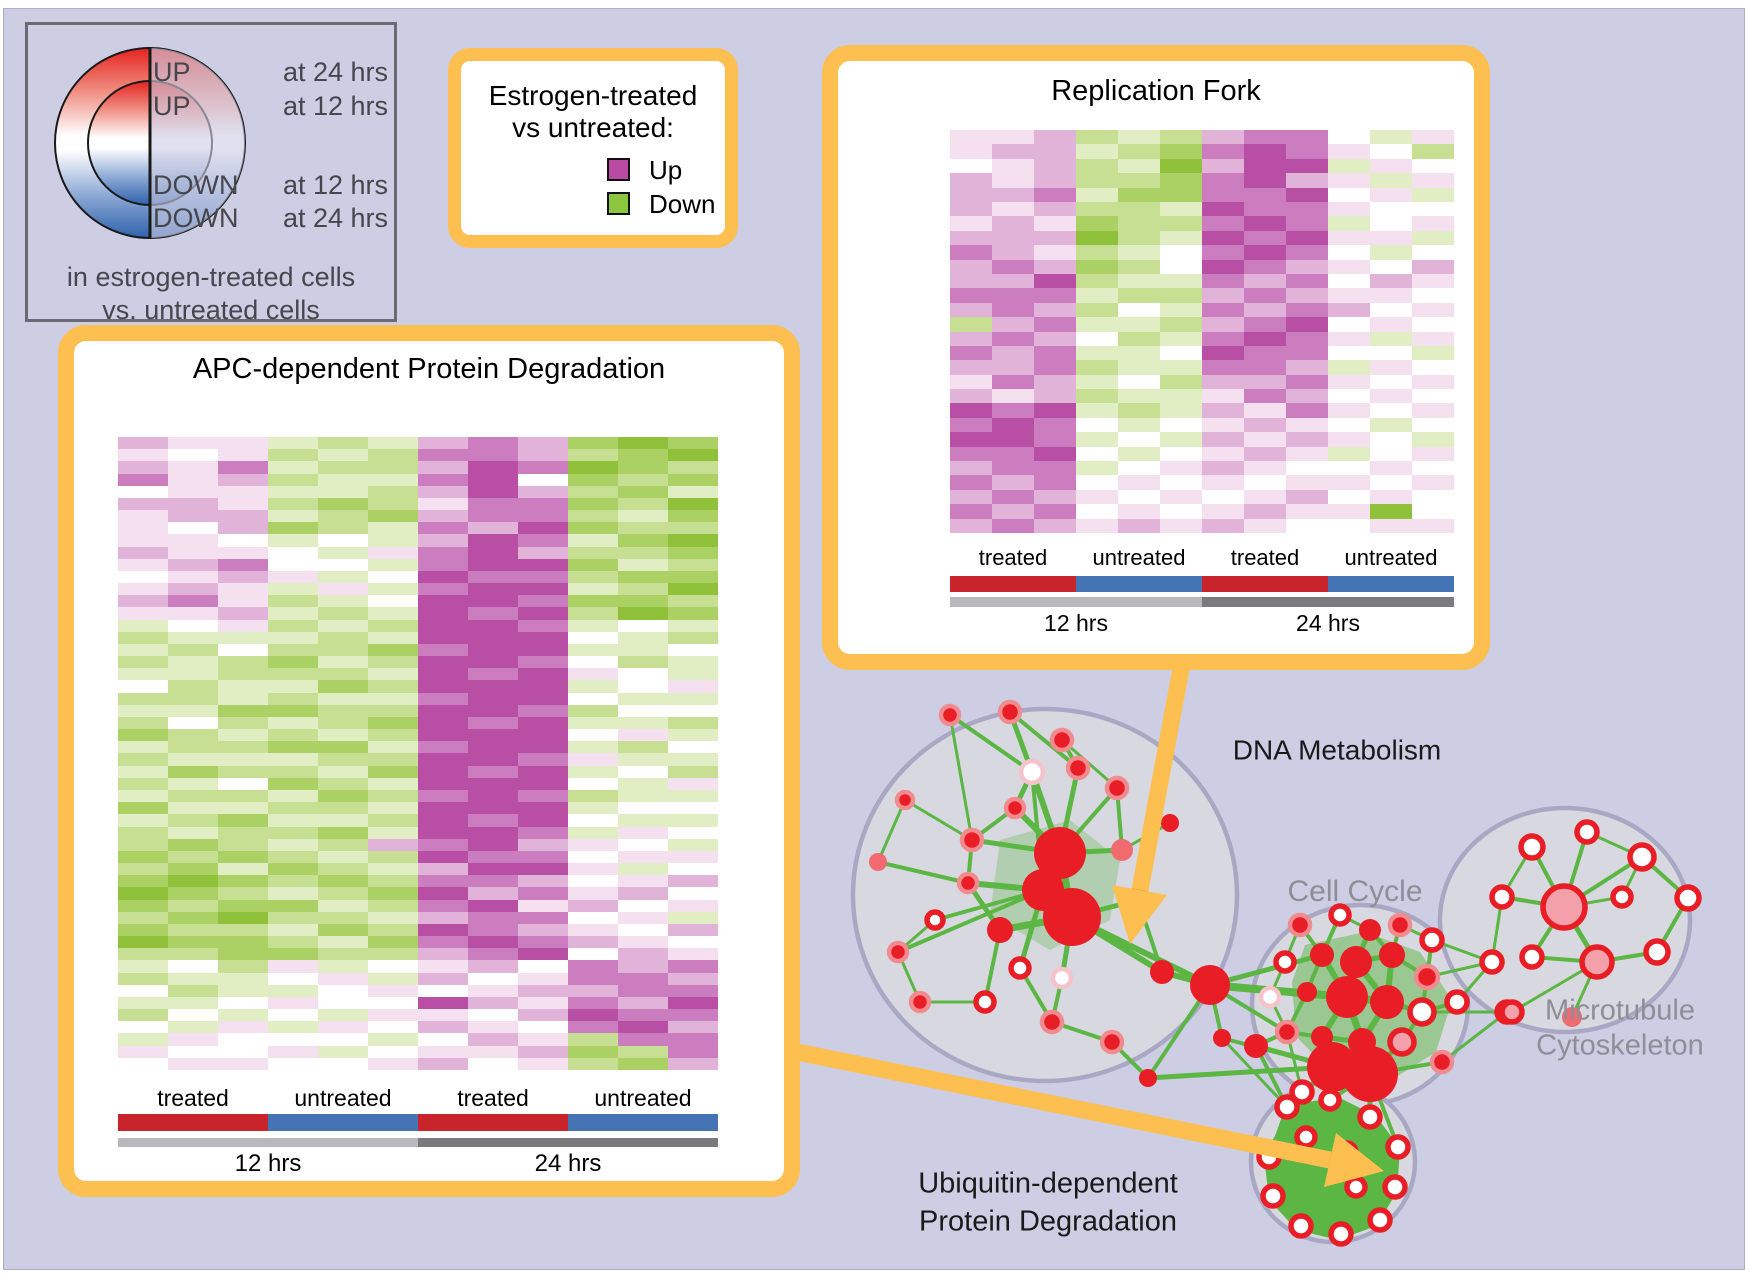 This screenshot has width=1750, height=1279. Describe the element at coordinates (493, 1122) in the screenshot. I see `sample-group-bar-treated` at that location.